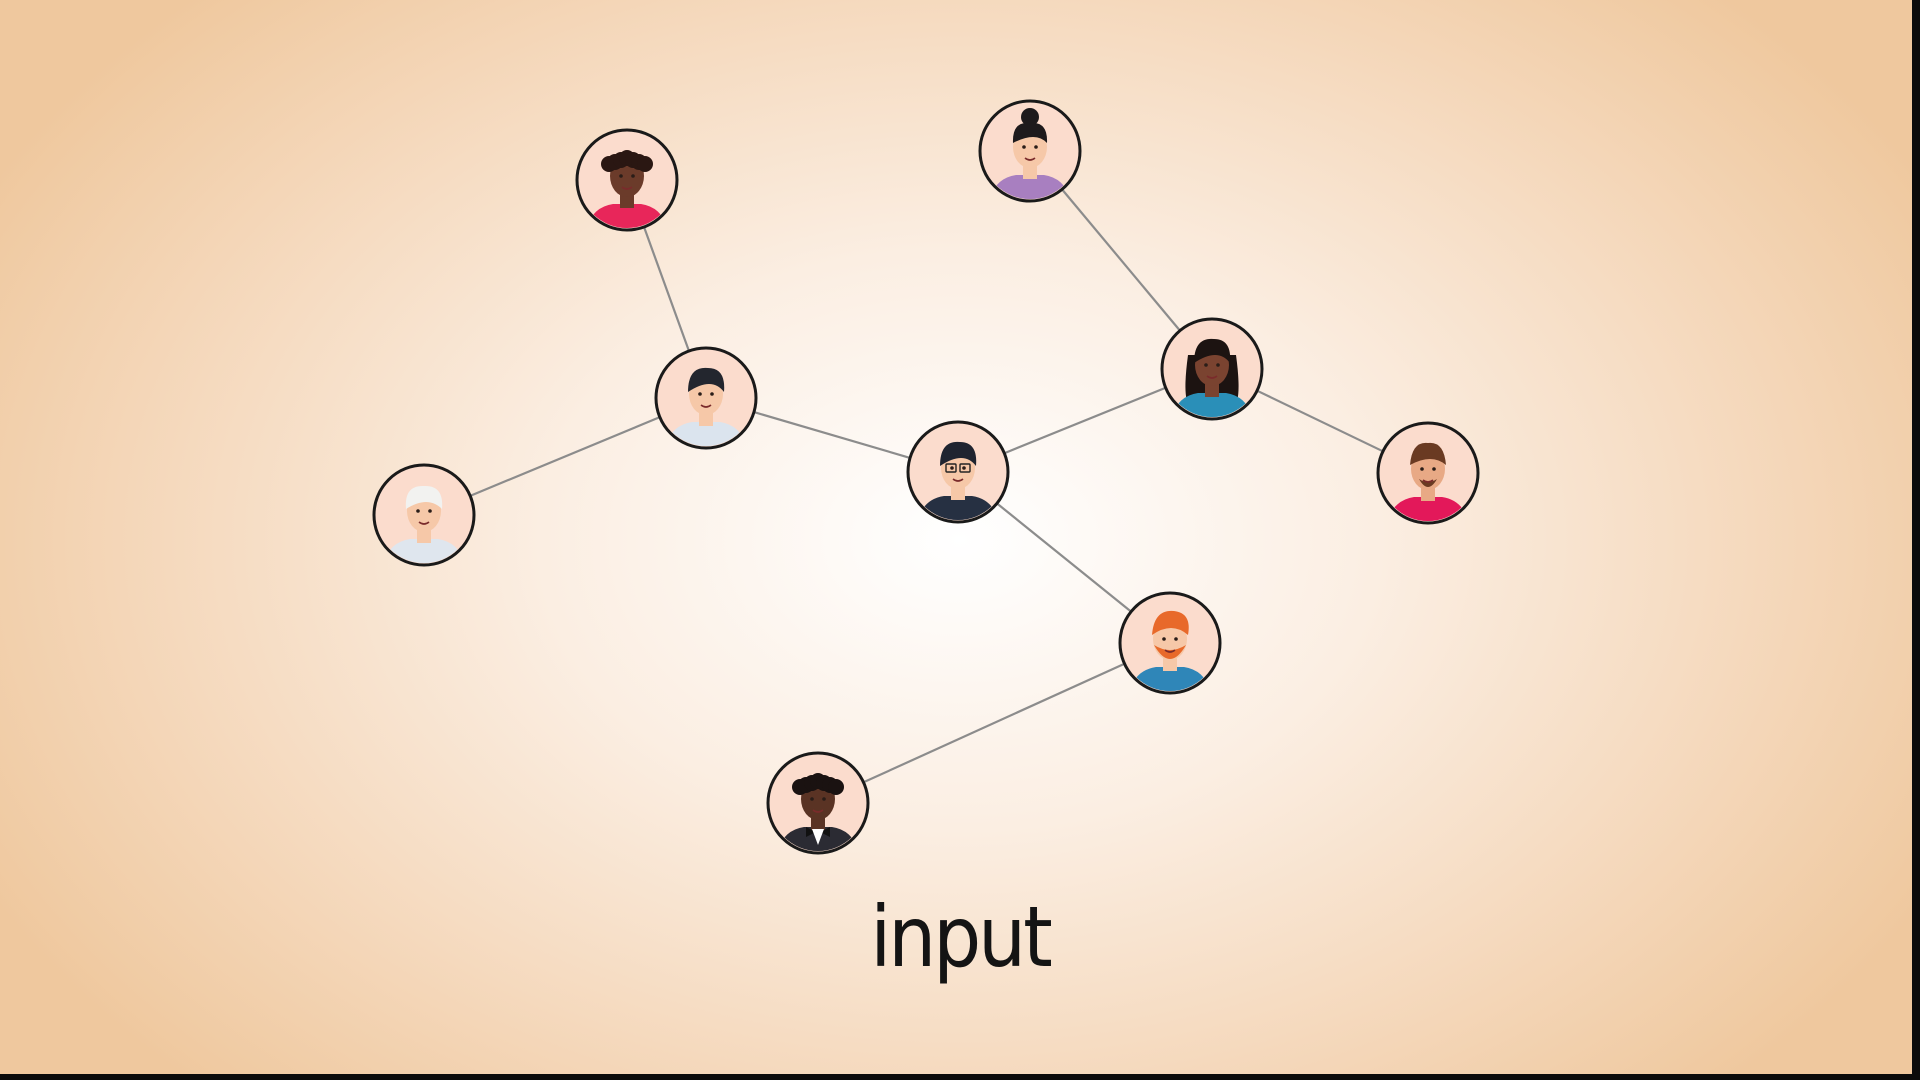 The height and width of the screenshot is (1080, 1920). I want to click on woman-hair-bun-icon, so click(1030, 151).